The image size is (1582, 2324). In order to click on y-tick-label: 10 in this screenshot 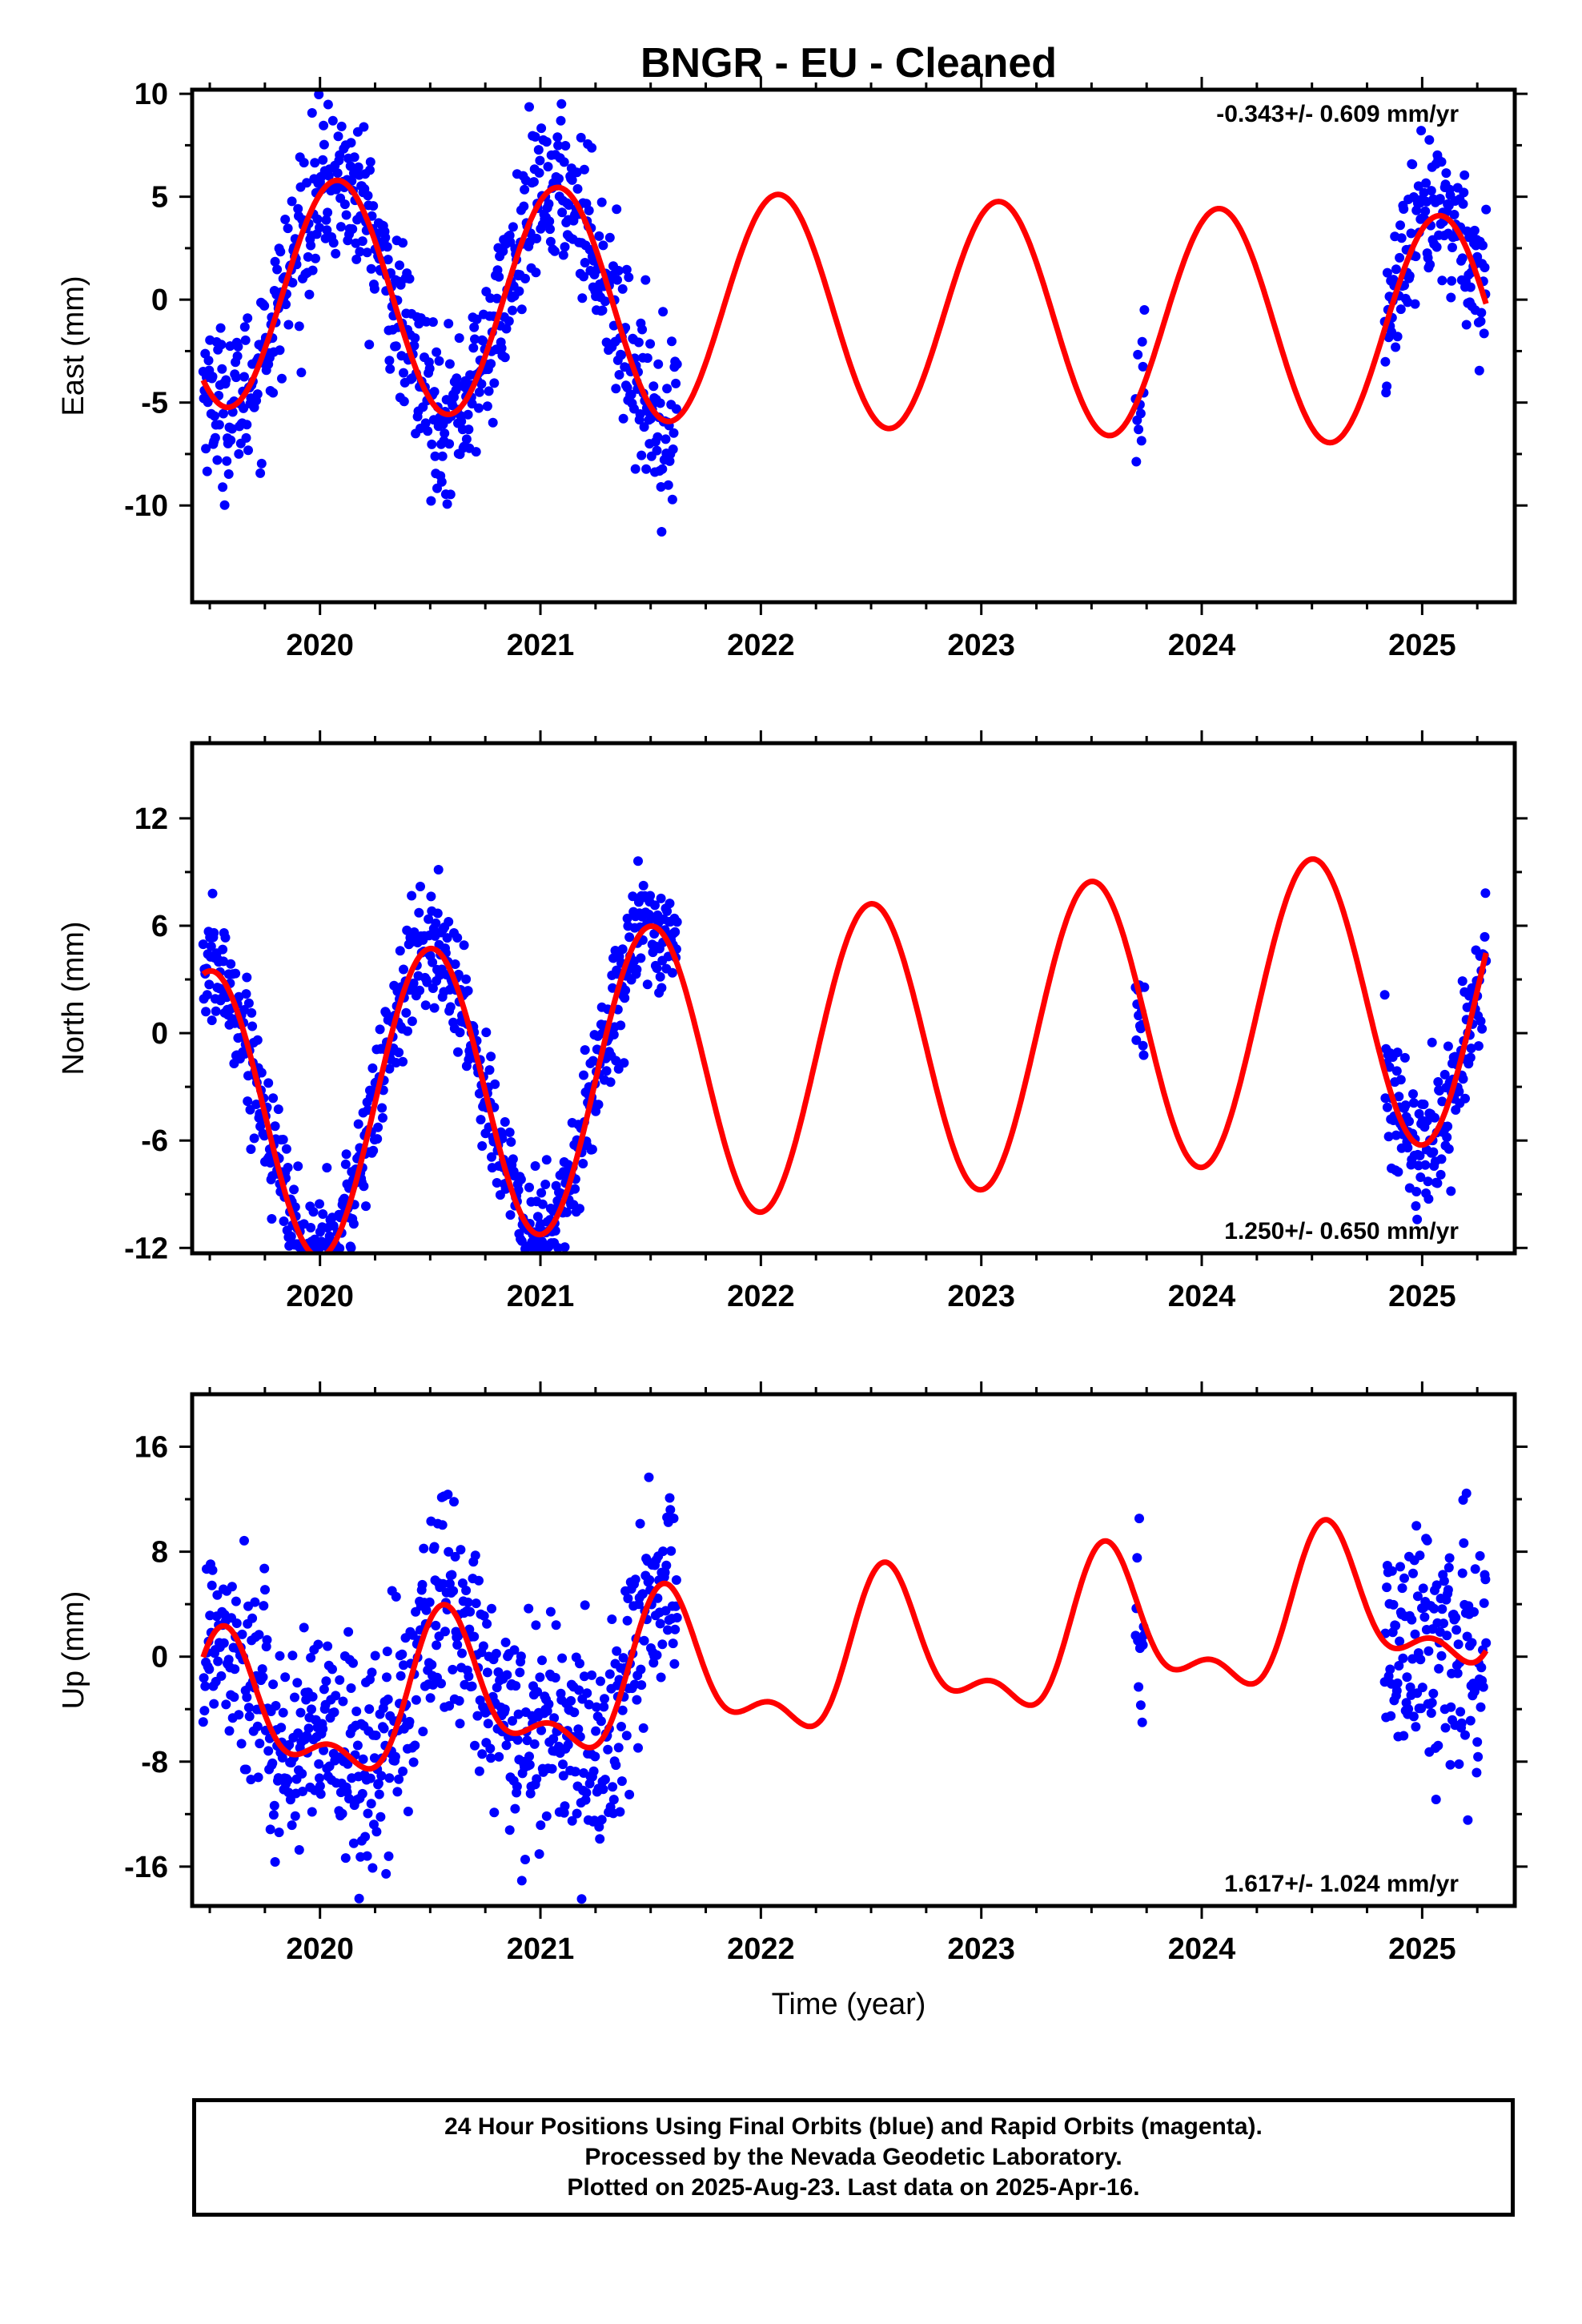, I will do `click(151, 94)`.